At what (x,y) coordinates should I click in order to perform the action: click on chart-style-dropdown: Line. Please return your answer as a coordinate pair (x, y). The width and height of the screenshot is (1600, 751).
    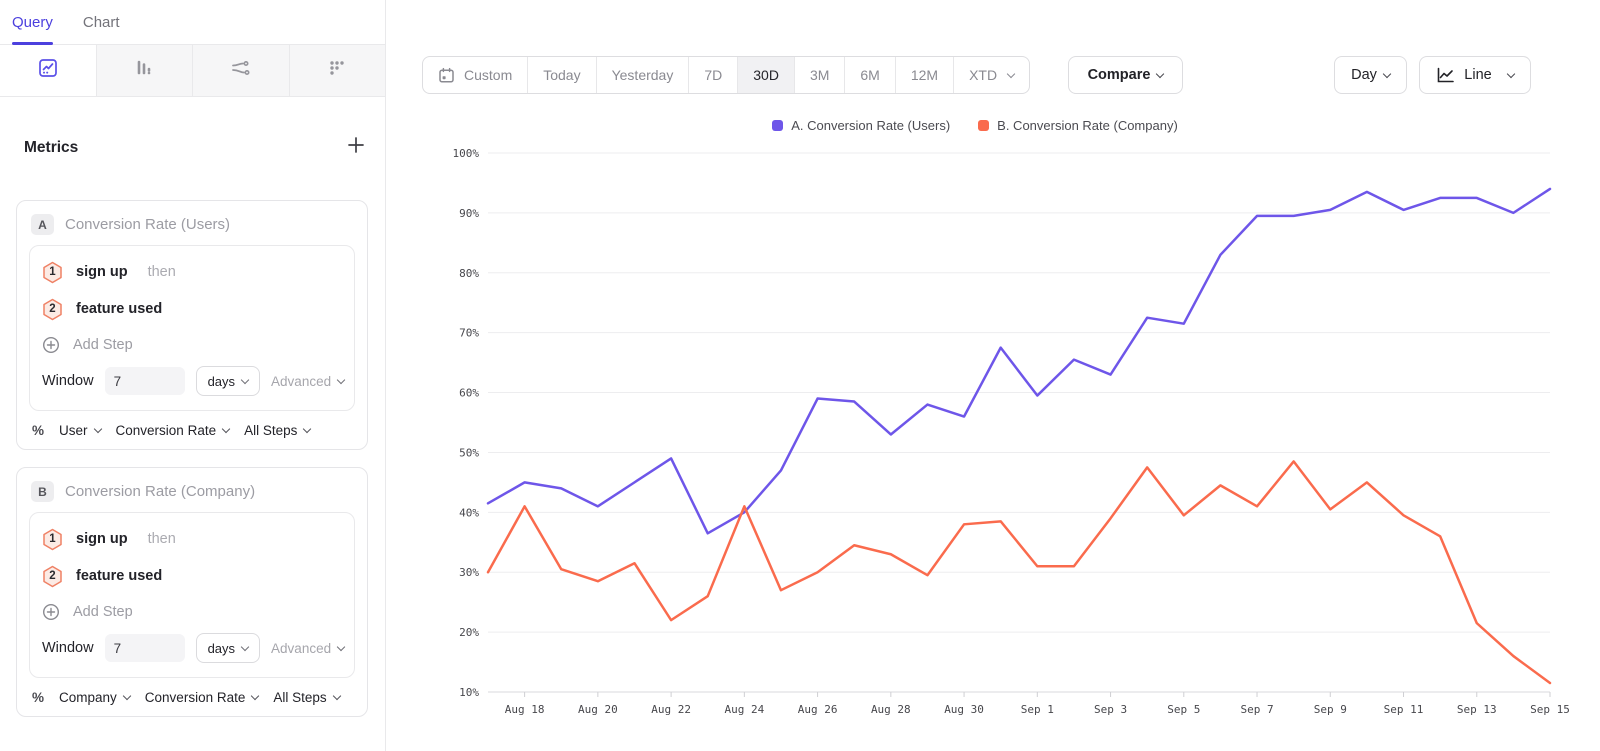
    Looking at the image, I should click on (1475, 75).